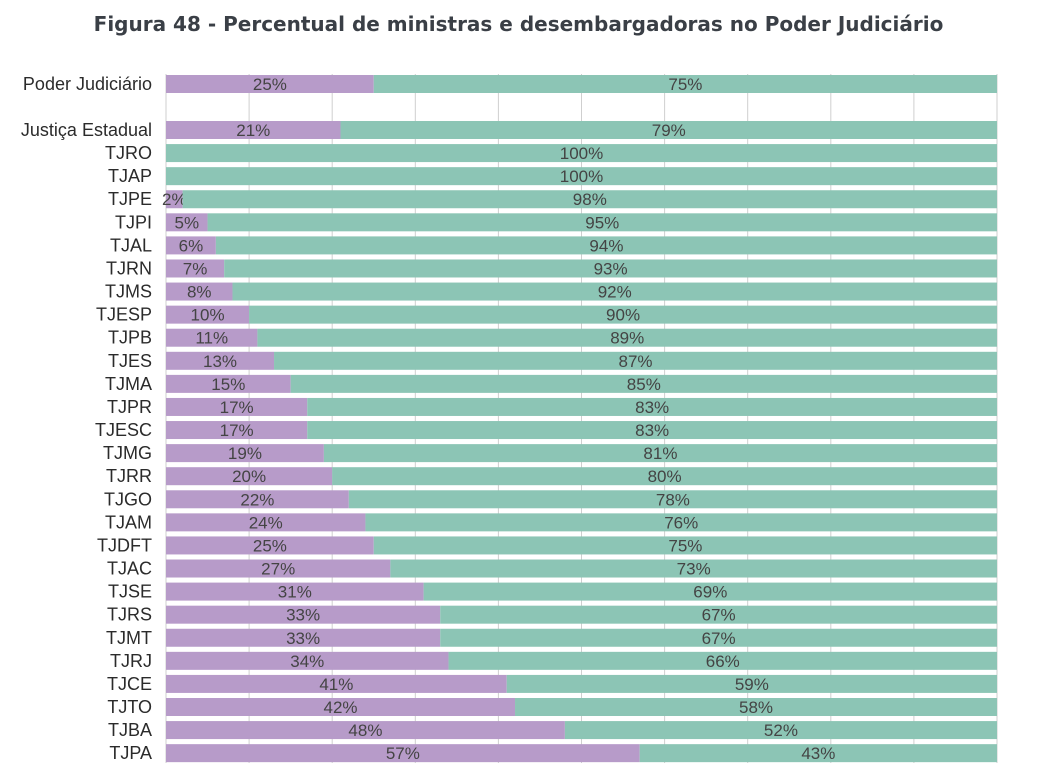  I want to click on category-label: TJPI, so click(133, 222).